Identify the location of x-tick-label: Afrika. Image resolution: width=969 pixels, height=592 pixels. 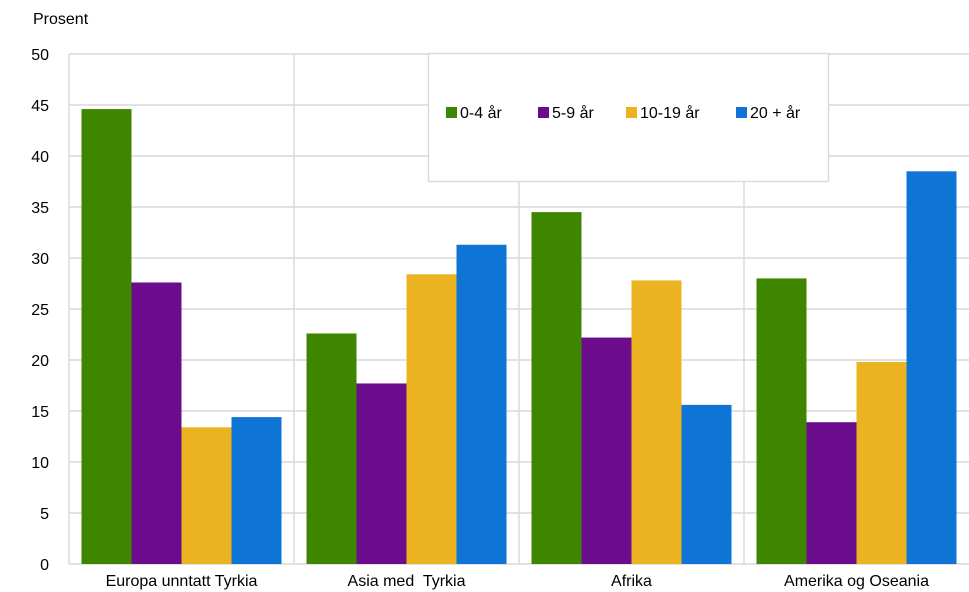
(631, 581).